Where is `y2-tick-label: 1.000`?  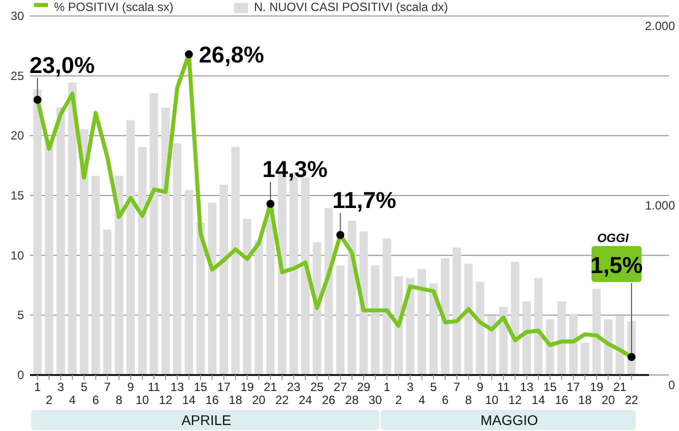
y2-tick-label: 1.000 is located at coordinates (660, 205).